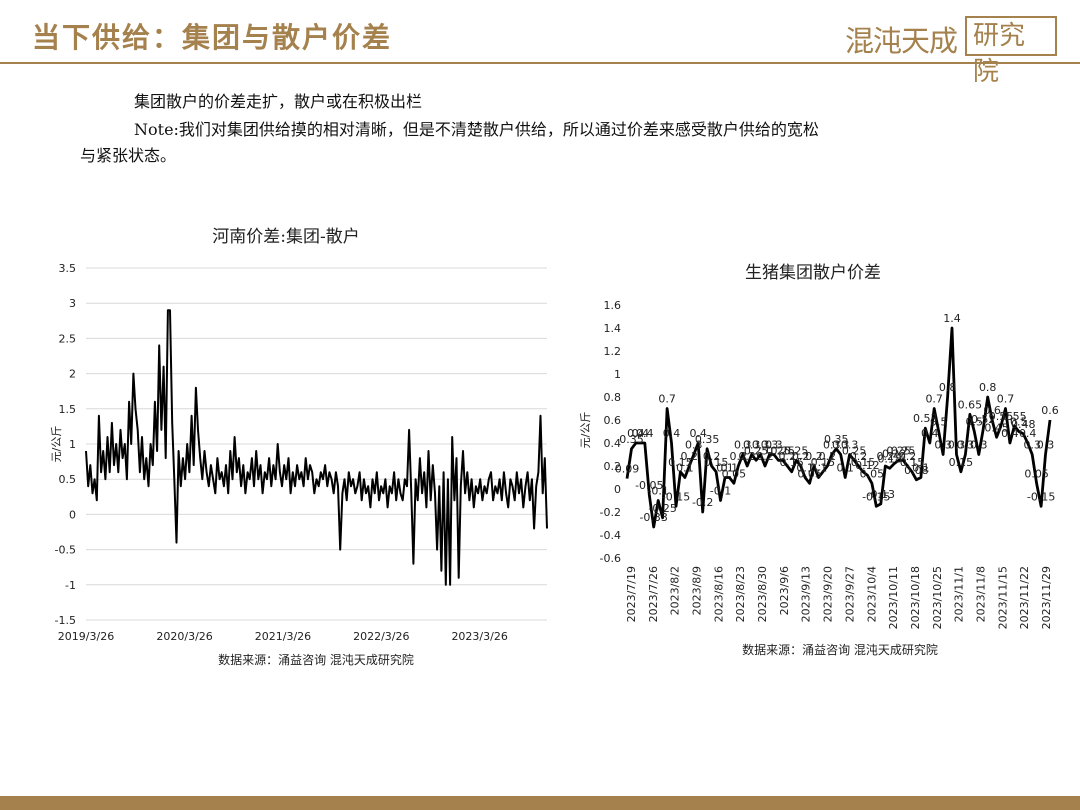 This screenshot has height=810, width=1080. Describe the element at coordinates (1046, 597) in the screenshot. I see `chart2-x-tick-label: 2023/11/29` at that location.